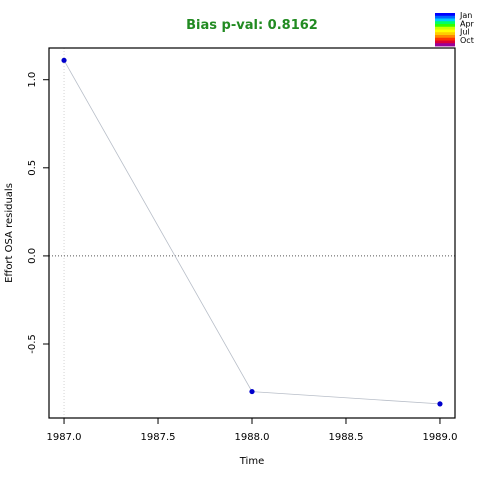 This screenshot has height=480, width=480. Describe the element at coordinates (464, 32) in the screenshot. I see `legend-label: Jul` at that location.